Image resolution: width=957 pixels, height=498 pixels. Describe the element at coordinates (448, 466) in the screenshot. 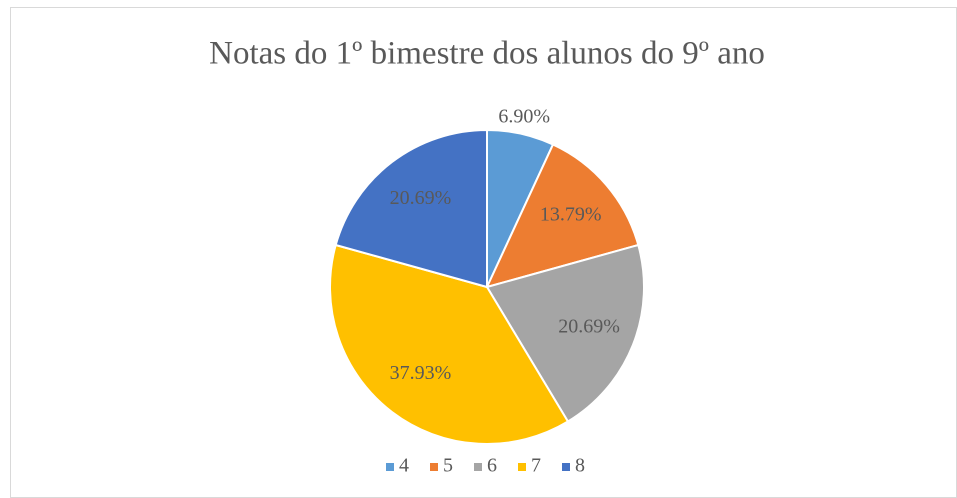

I see `legend-label: 5` at that location.